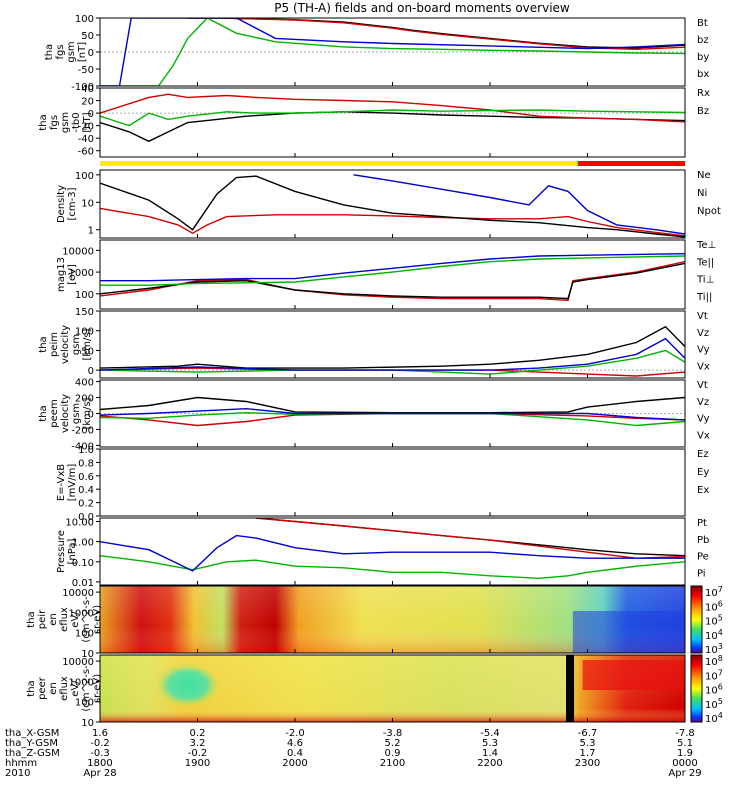  Describe the element at coordinates (588, 743) in the screenshot. I see `x-tick-label: 5.3` at that location.